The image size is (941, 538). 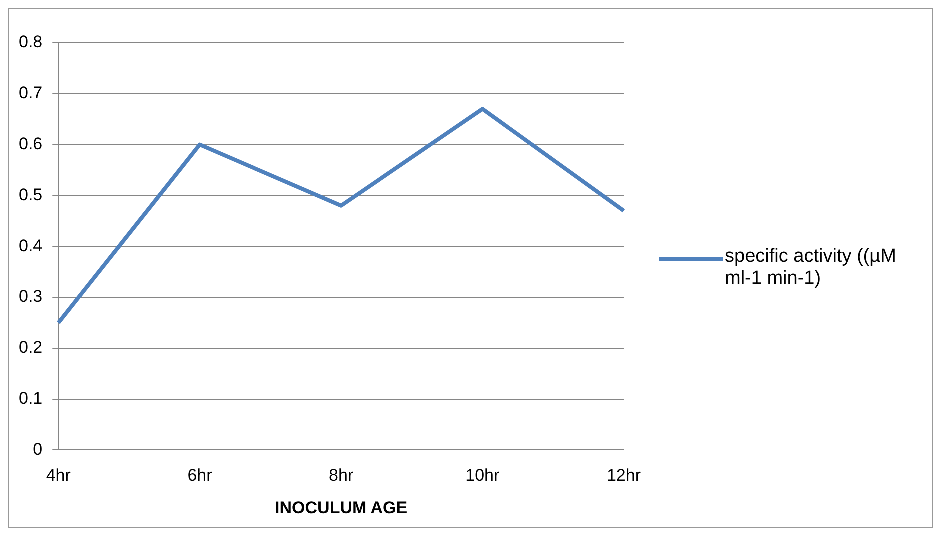 I want to click on legend-label: specific activity ((µM ml-1 min-1), so click(x=811, y=268).